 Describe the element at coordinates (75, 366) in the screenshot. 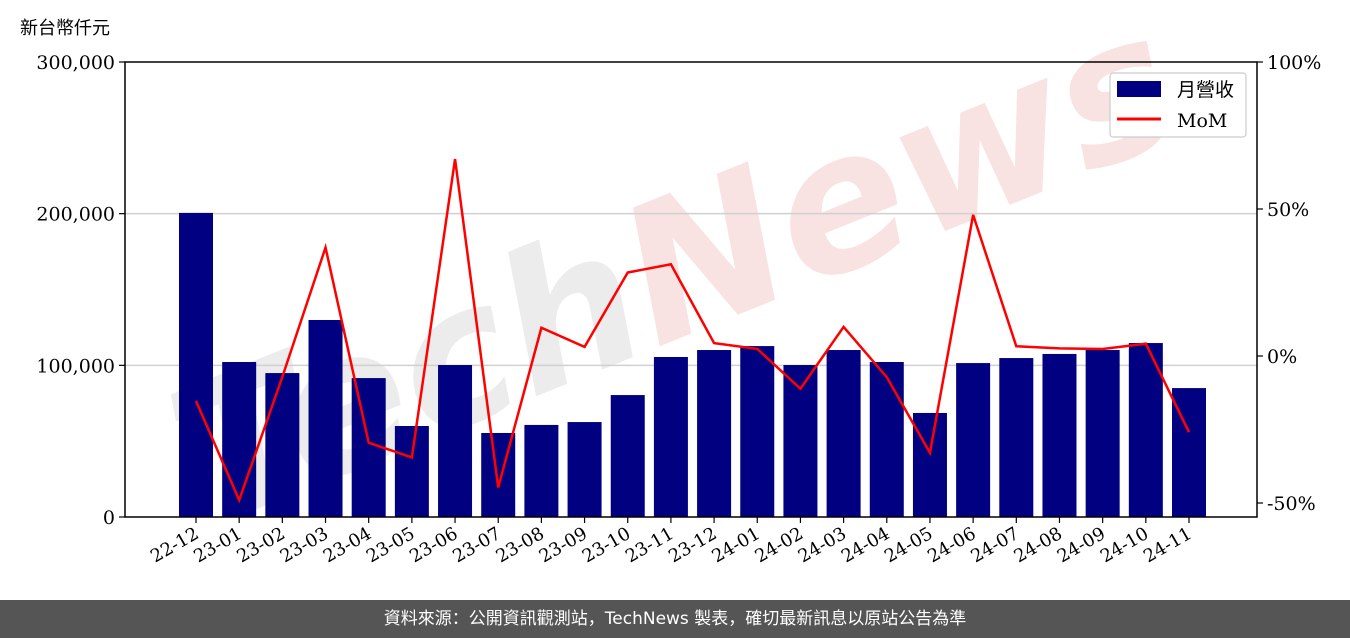

I see `left-tick-label: 100,000` at that location.